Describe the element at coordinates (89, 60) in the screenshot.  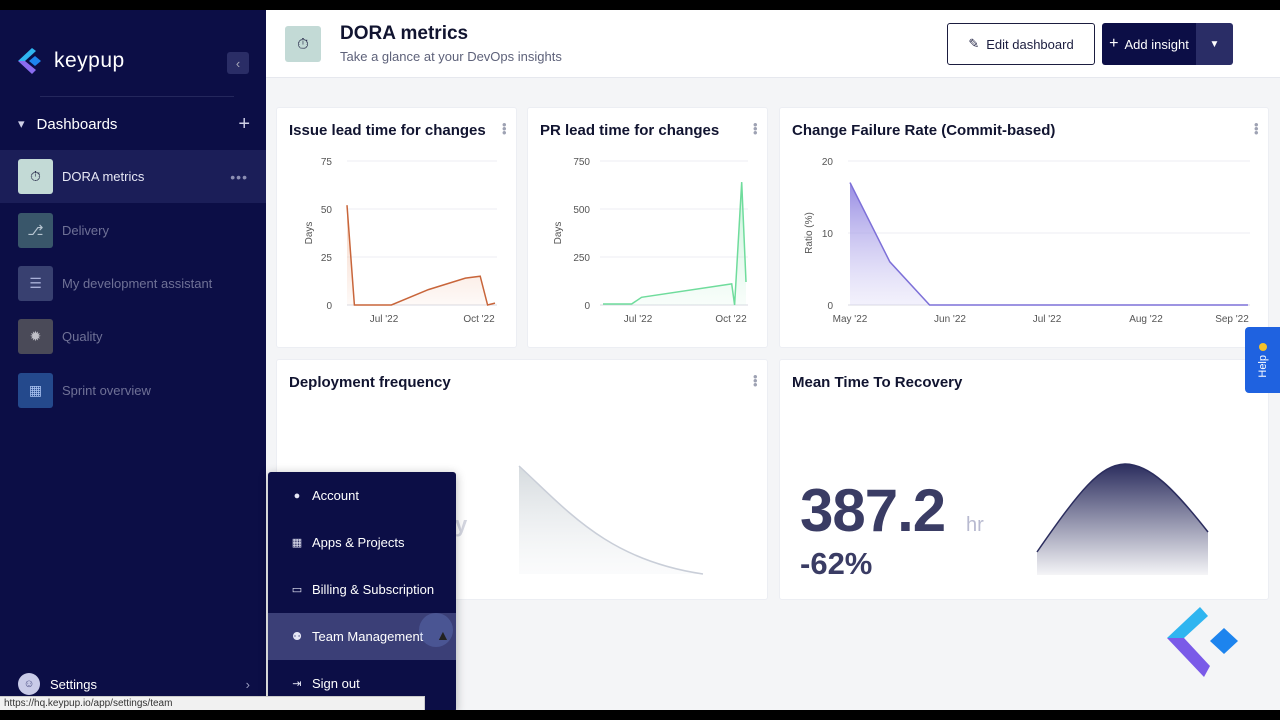
I see `brand-name: keypup` at that location.